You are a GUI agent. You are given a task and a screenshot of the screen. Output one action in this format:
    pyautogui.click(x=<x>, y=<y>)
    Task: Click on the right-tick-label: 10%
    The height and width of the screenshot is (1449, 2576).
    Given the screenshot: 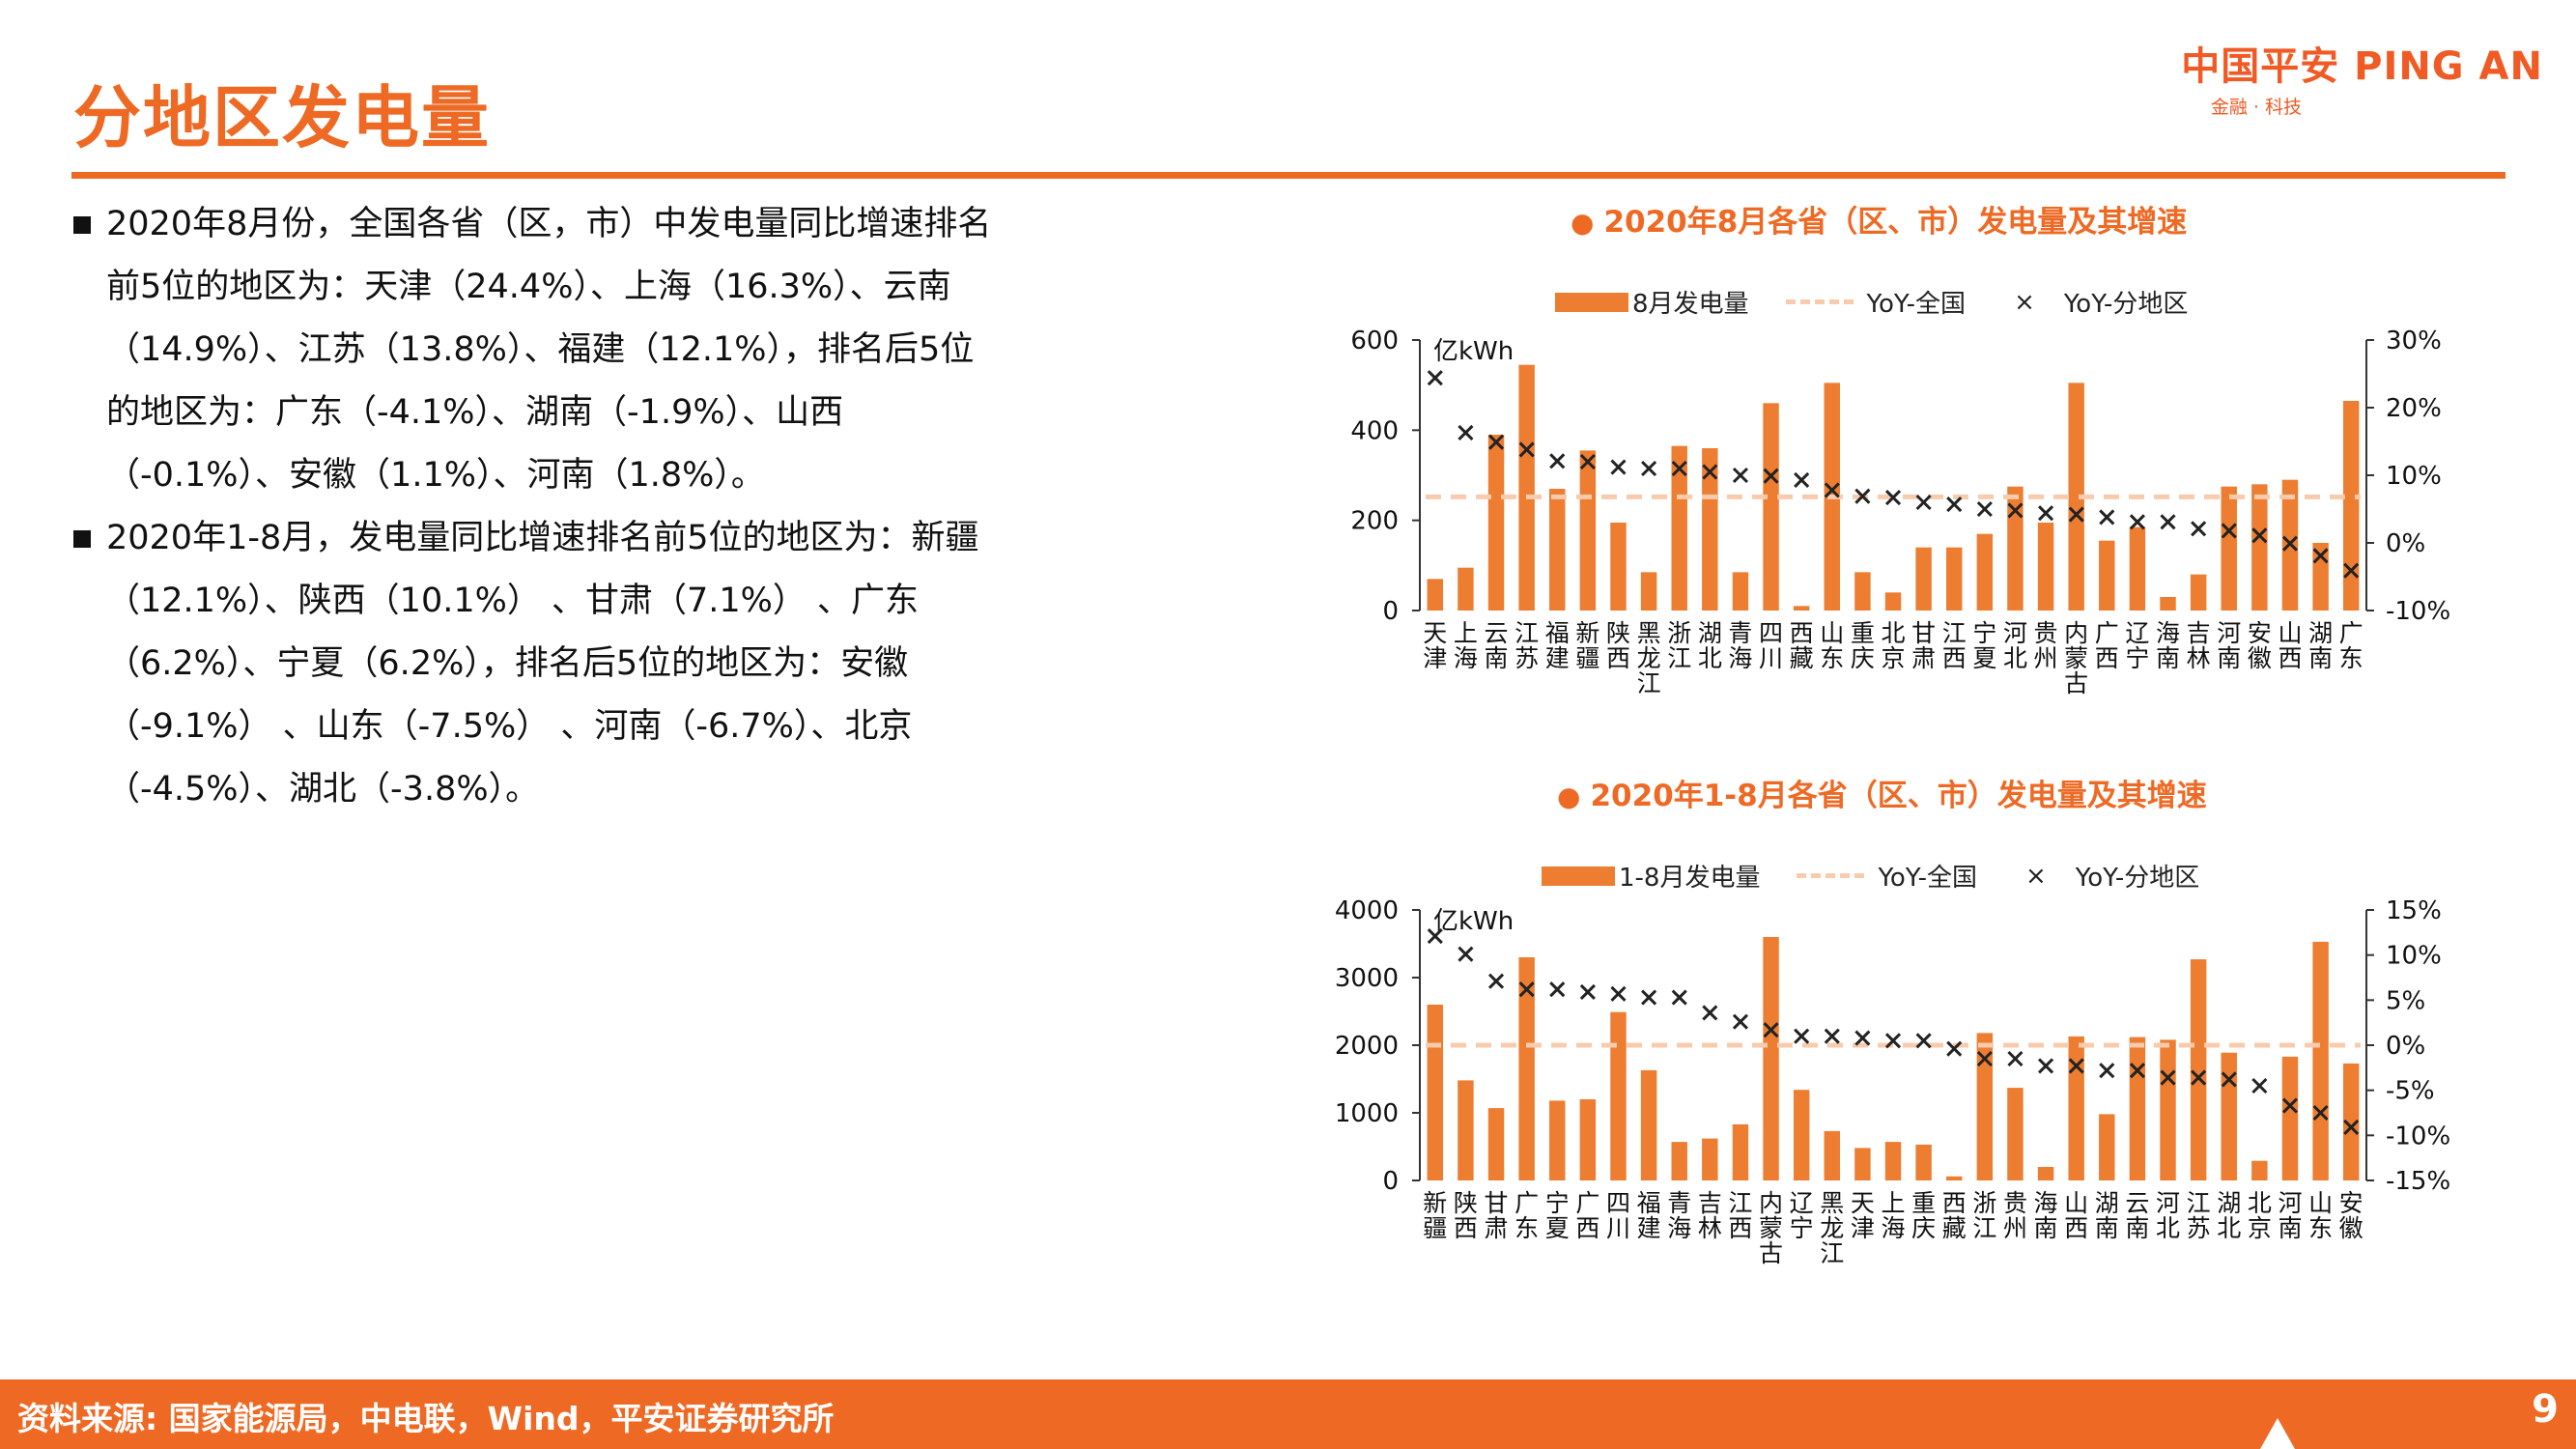 What is the action you would take?
    pyautogui.click(x=2414, y=956)
    